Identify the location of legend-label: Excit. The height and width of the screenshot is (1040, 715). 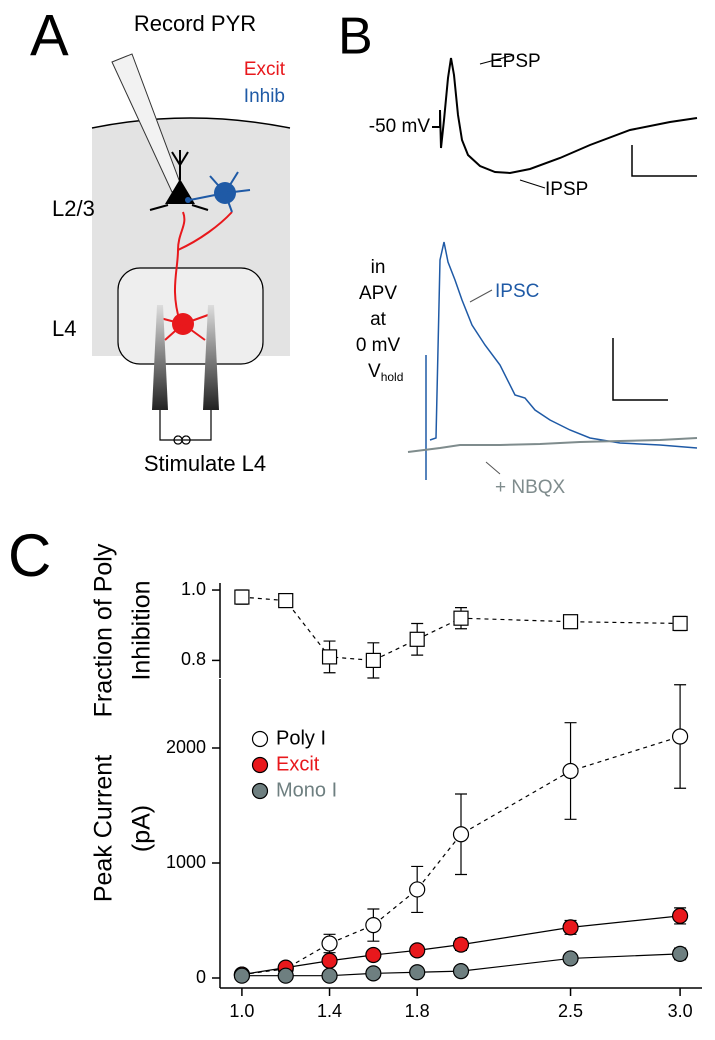
(298, 764).